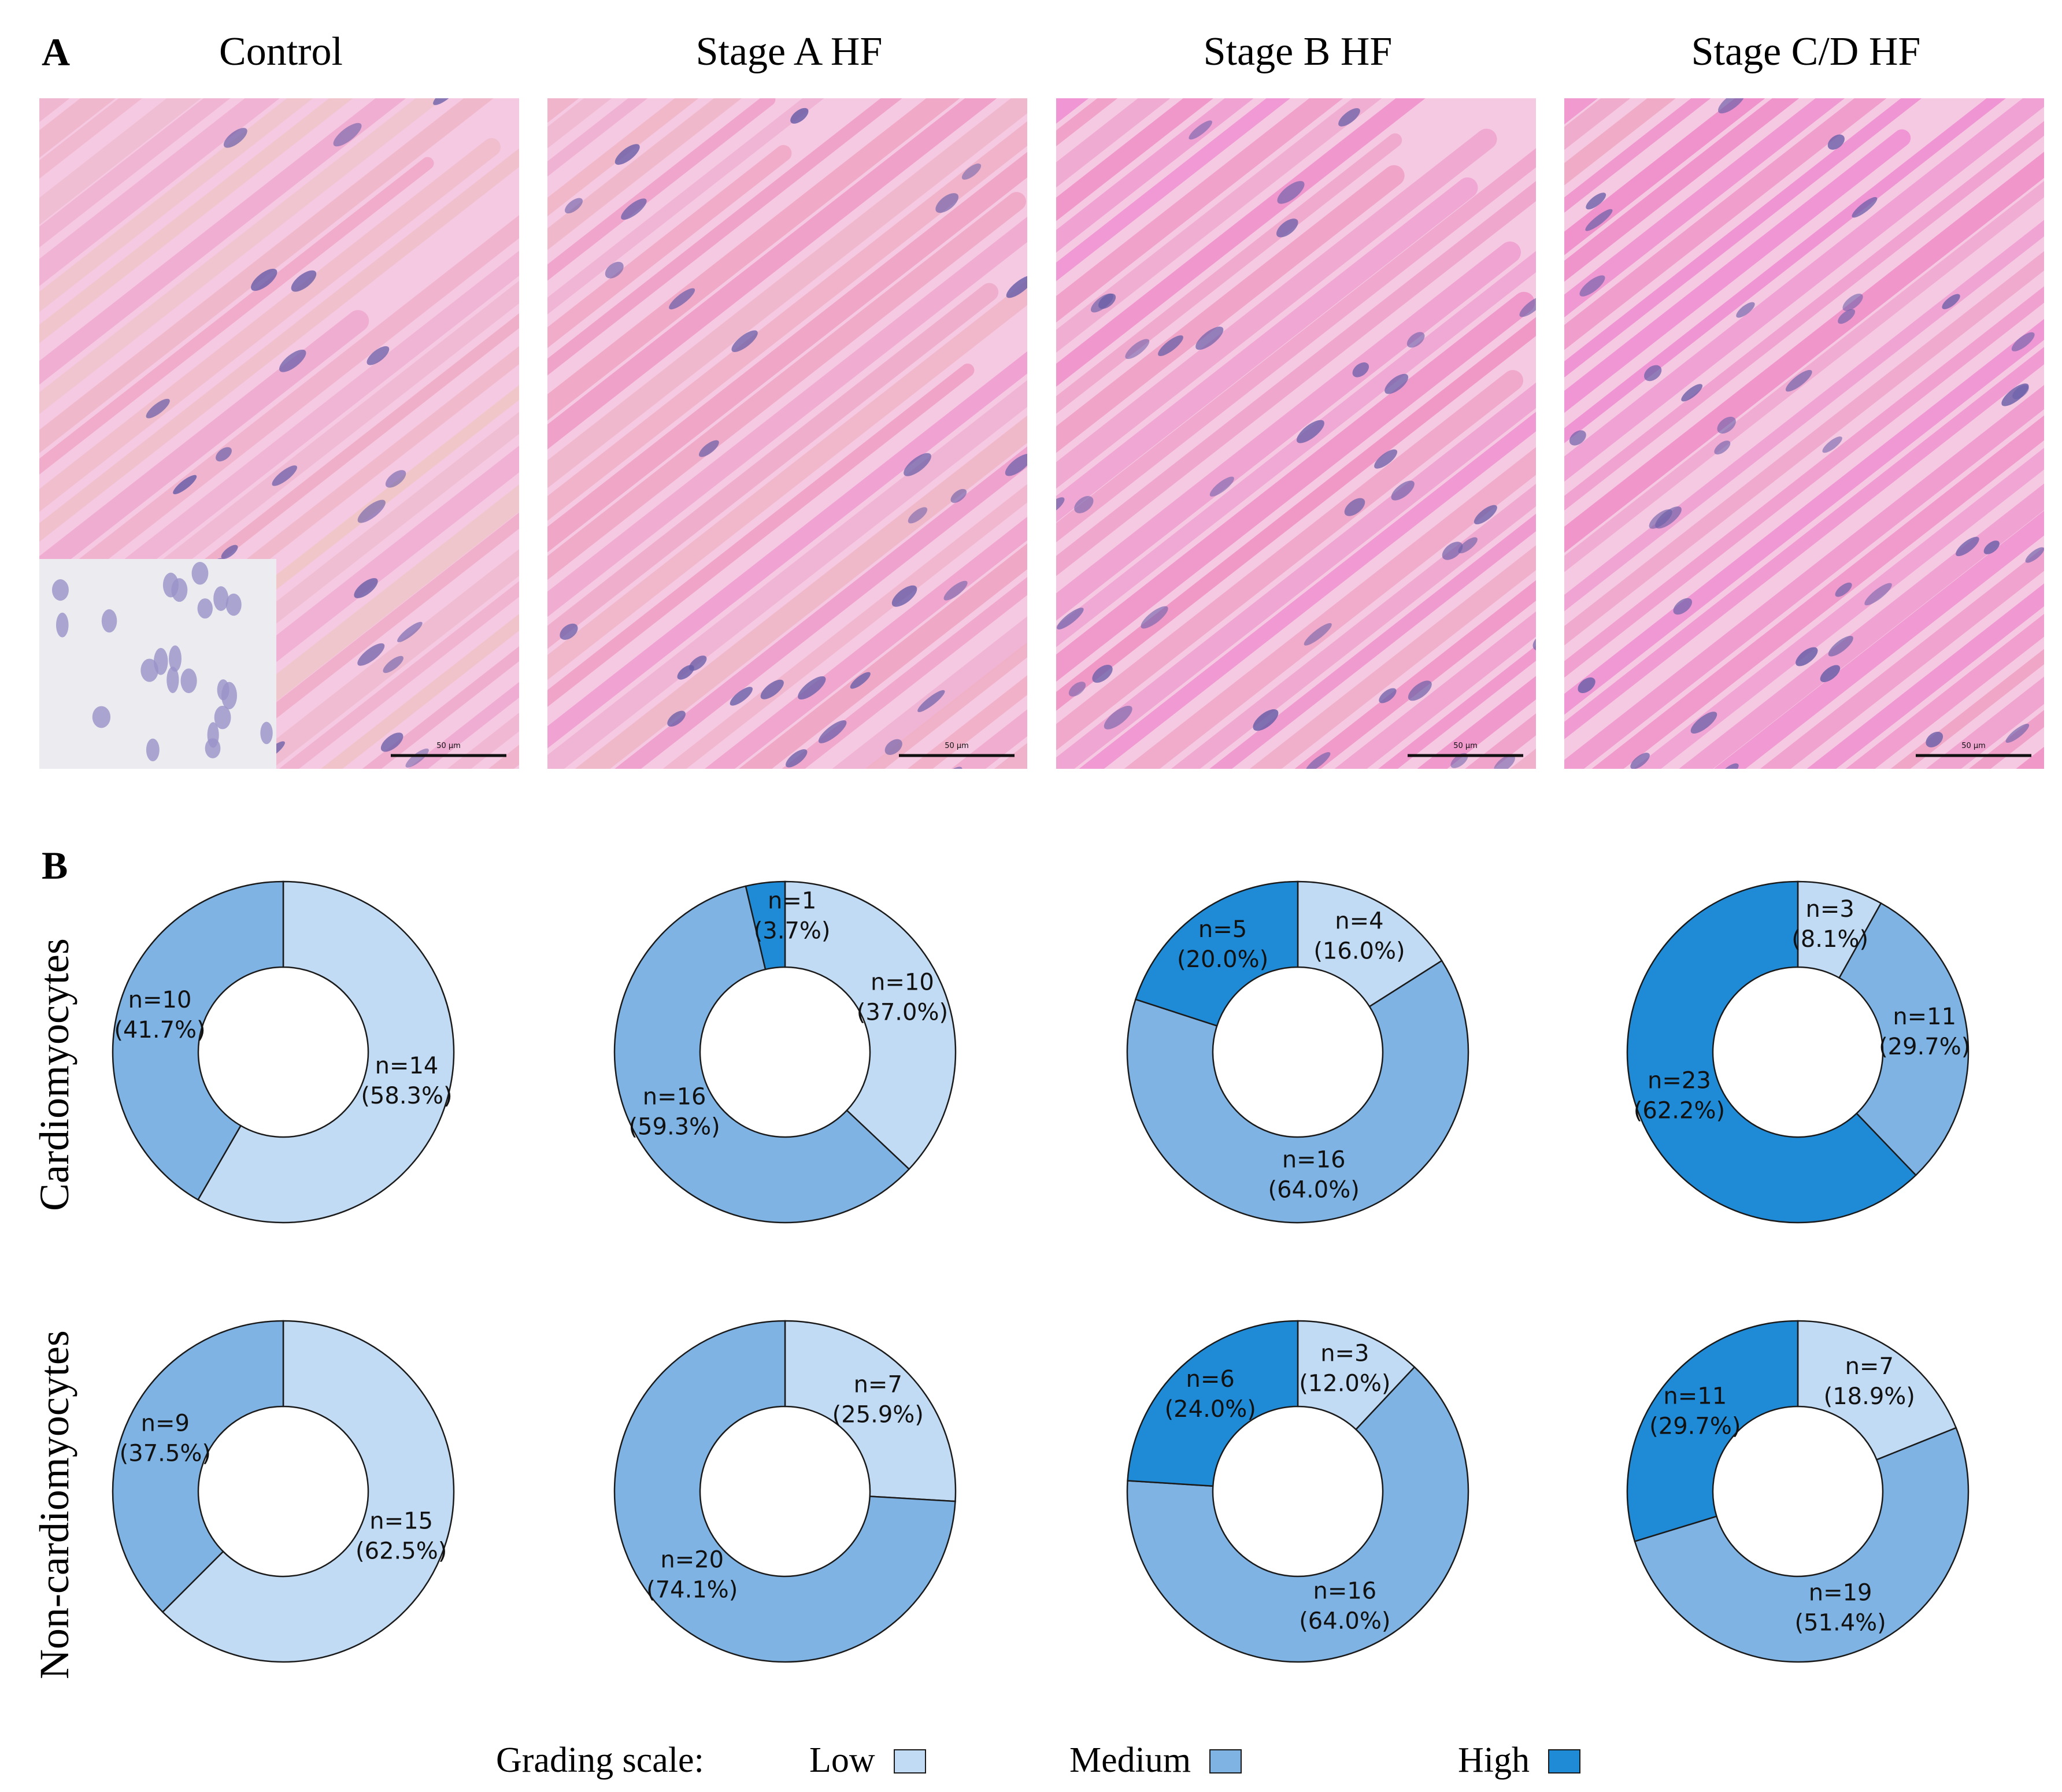 This screenshot has height=1792, width=2062. Describe the element at coordinates (1210, 1394) in the screenshot. I see `slice-label-high: n=6 (24.0%)` at that location.